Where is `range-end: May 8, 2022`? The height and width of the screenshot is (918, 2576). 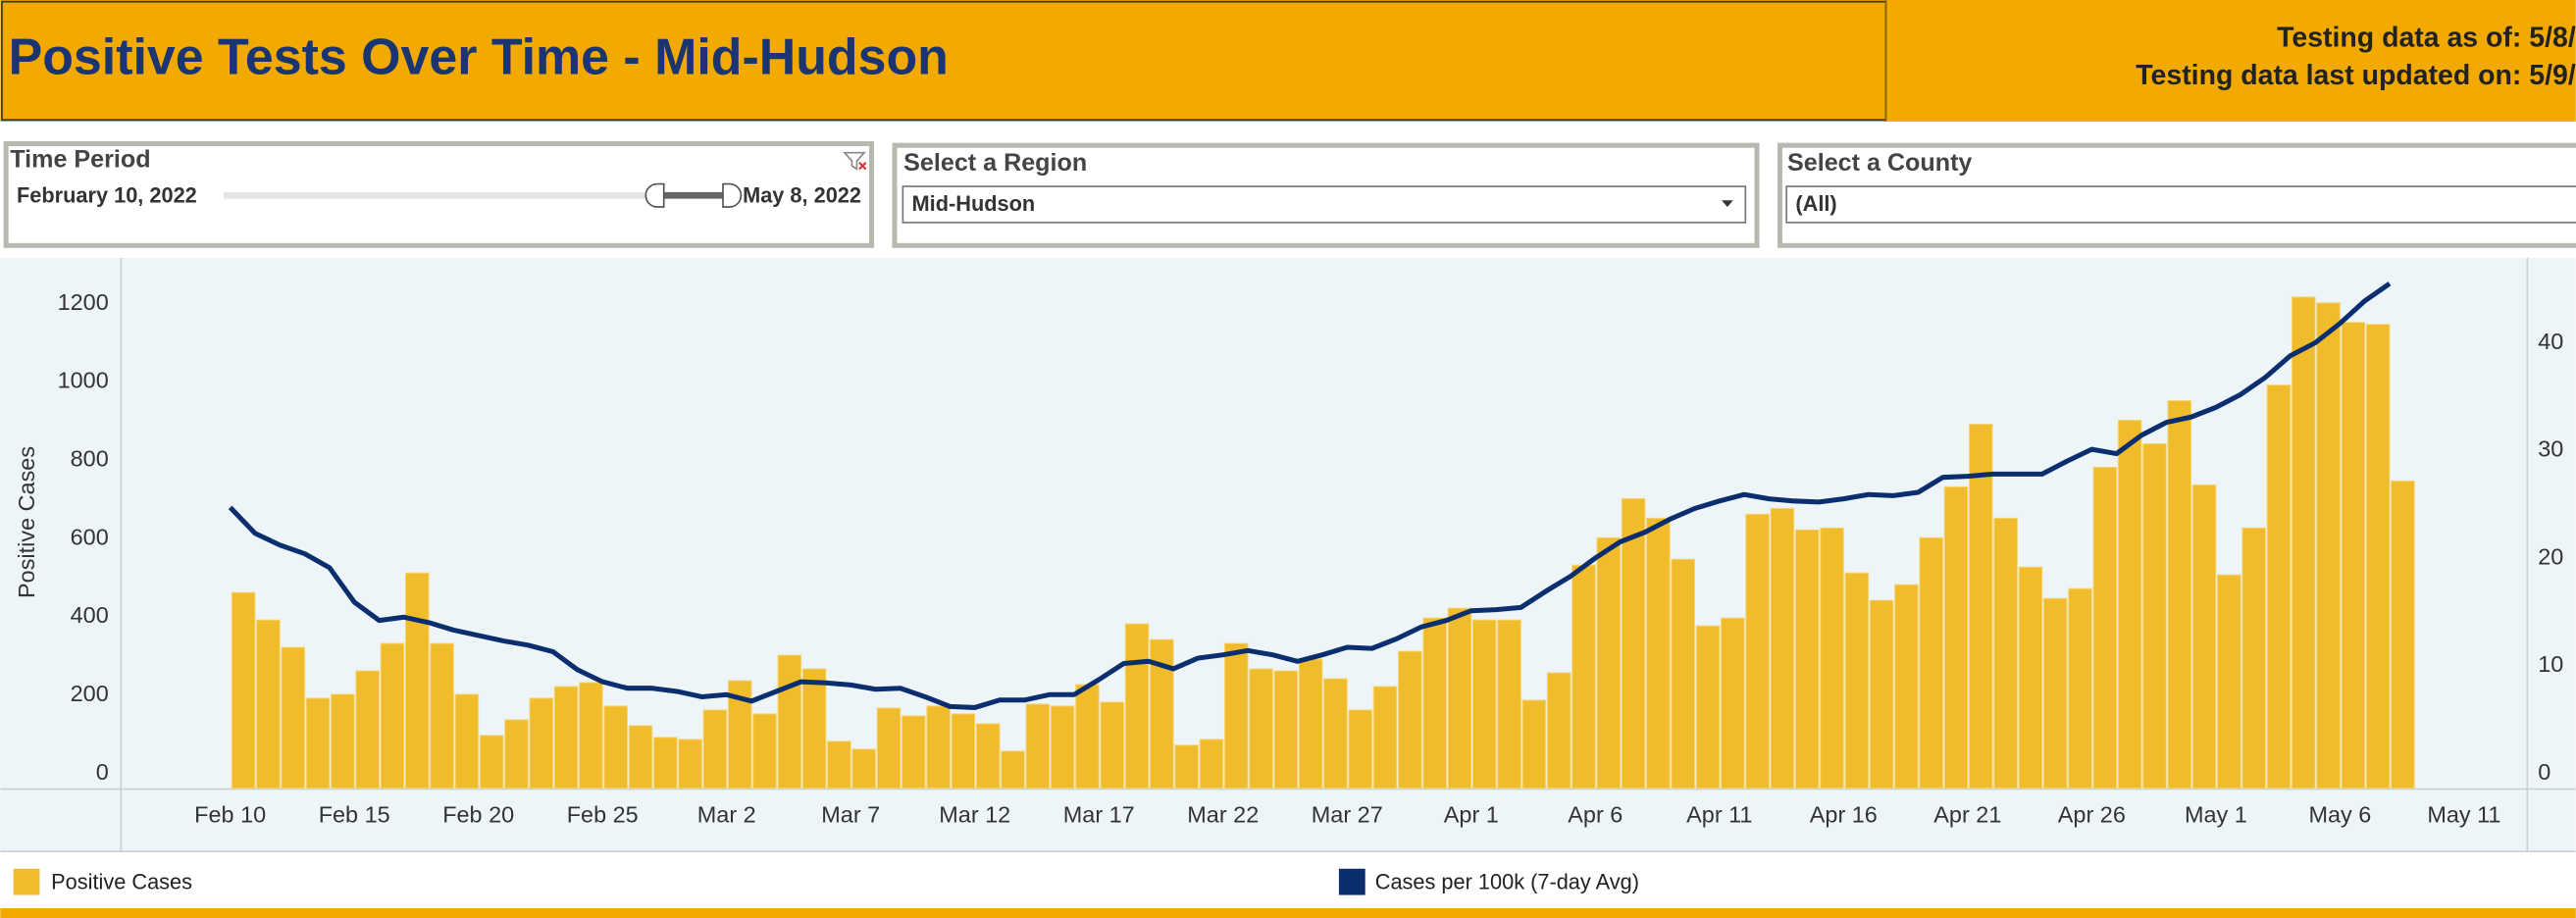 range-end: May 8, 2022 is located at coordinates (802, 195).